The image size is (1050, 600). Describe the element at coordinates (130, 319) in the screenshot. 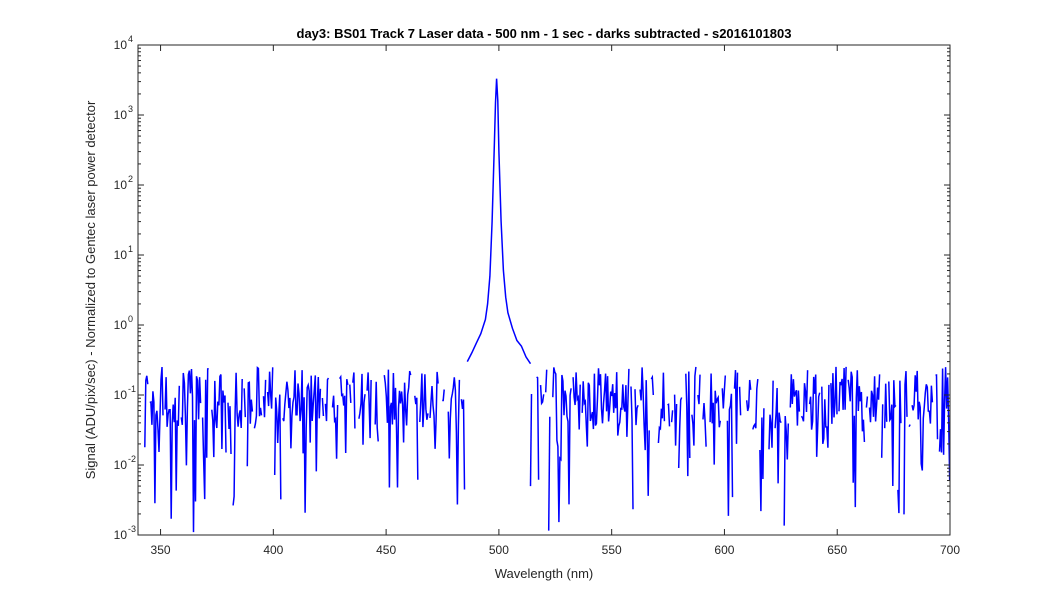

I see `y-tick-exponent: 0` at that location.